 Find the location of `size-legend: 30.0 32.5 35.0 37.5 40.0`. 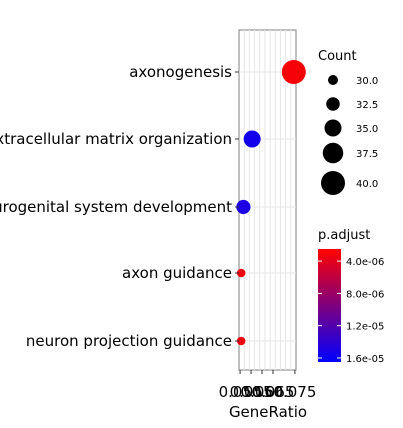

size-legend: 30.0 32.5 35.0 37.5 40.0 is located at coordinates (349, 135).